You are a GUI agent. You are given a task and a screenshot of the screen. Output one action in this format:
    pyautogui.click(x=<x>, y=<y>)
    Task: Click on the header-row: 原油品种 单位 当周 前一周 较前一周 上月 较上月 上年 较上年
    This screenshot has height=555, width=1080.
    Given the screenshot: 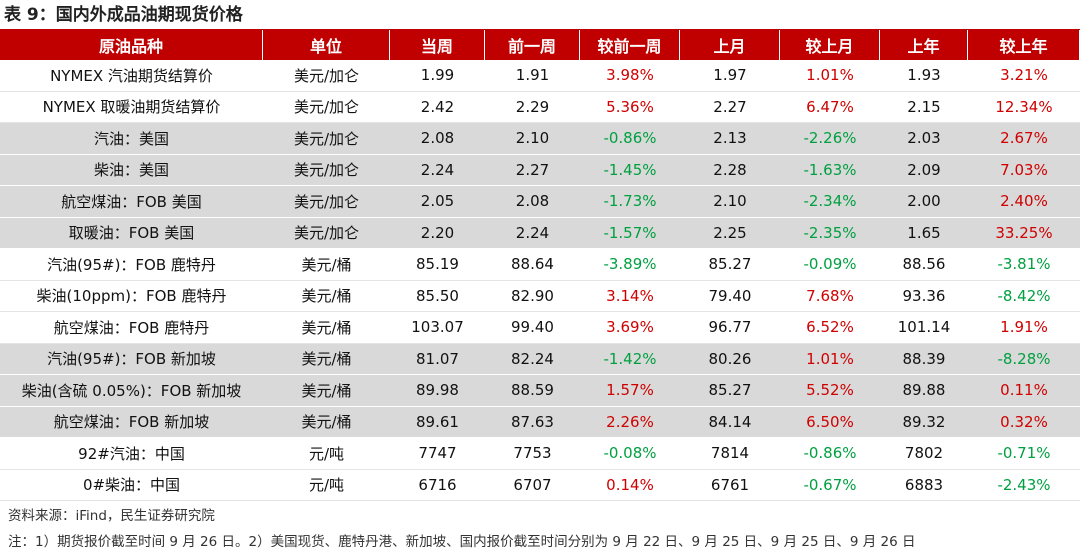 What is the action you would take?
    pyautogui.click(x=540, y=45)
    